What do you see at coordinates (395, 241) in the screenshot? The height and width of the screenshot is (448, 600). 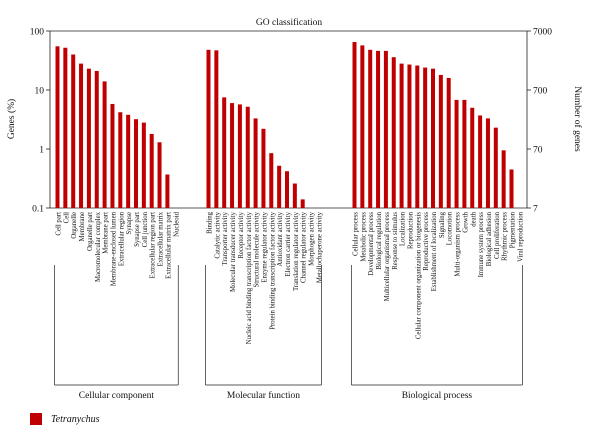 I see `category-label: Response to stimulus` at bounding box center [395, 241].